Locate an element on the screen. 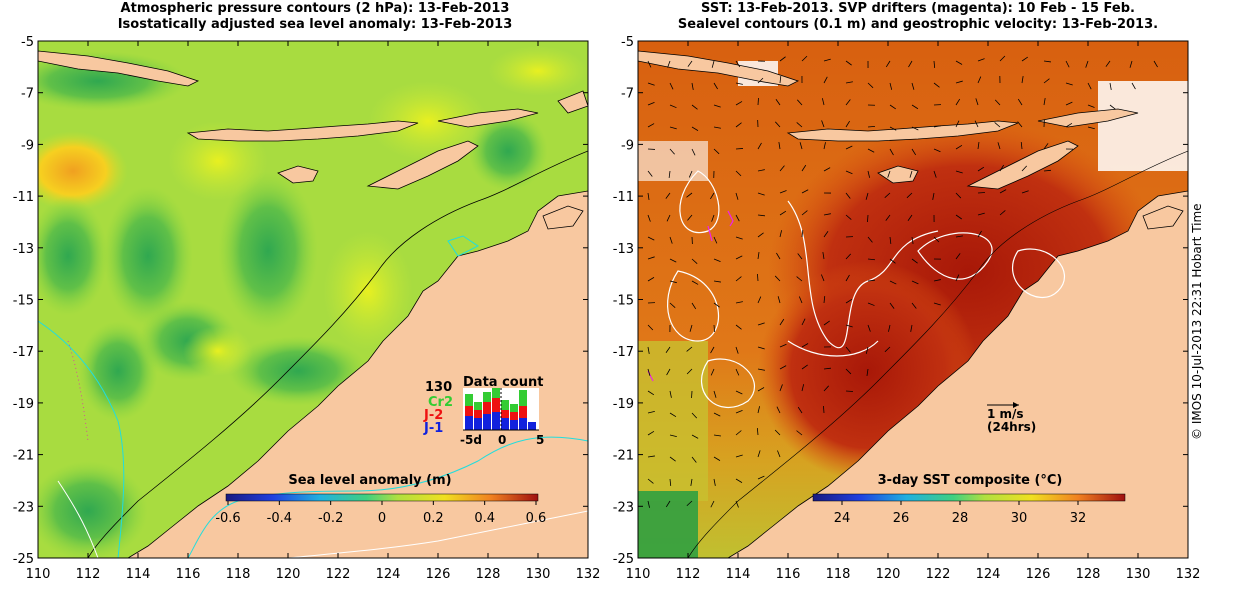 The height and width of the screenshot is (590, 1250). credit-text: © IMOS 10-Jul-2013 22:31 Hobart Time is located at coordinates (1197, 321).